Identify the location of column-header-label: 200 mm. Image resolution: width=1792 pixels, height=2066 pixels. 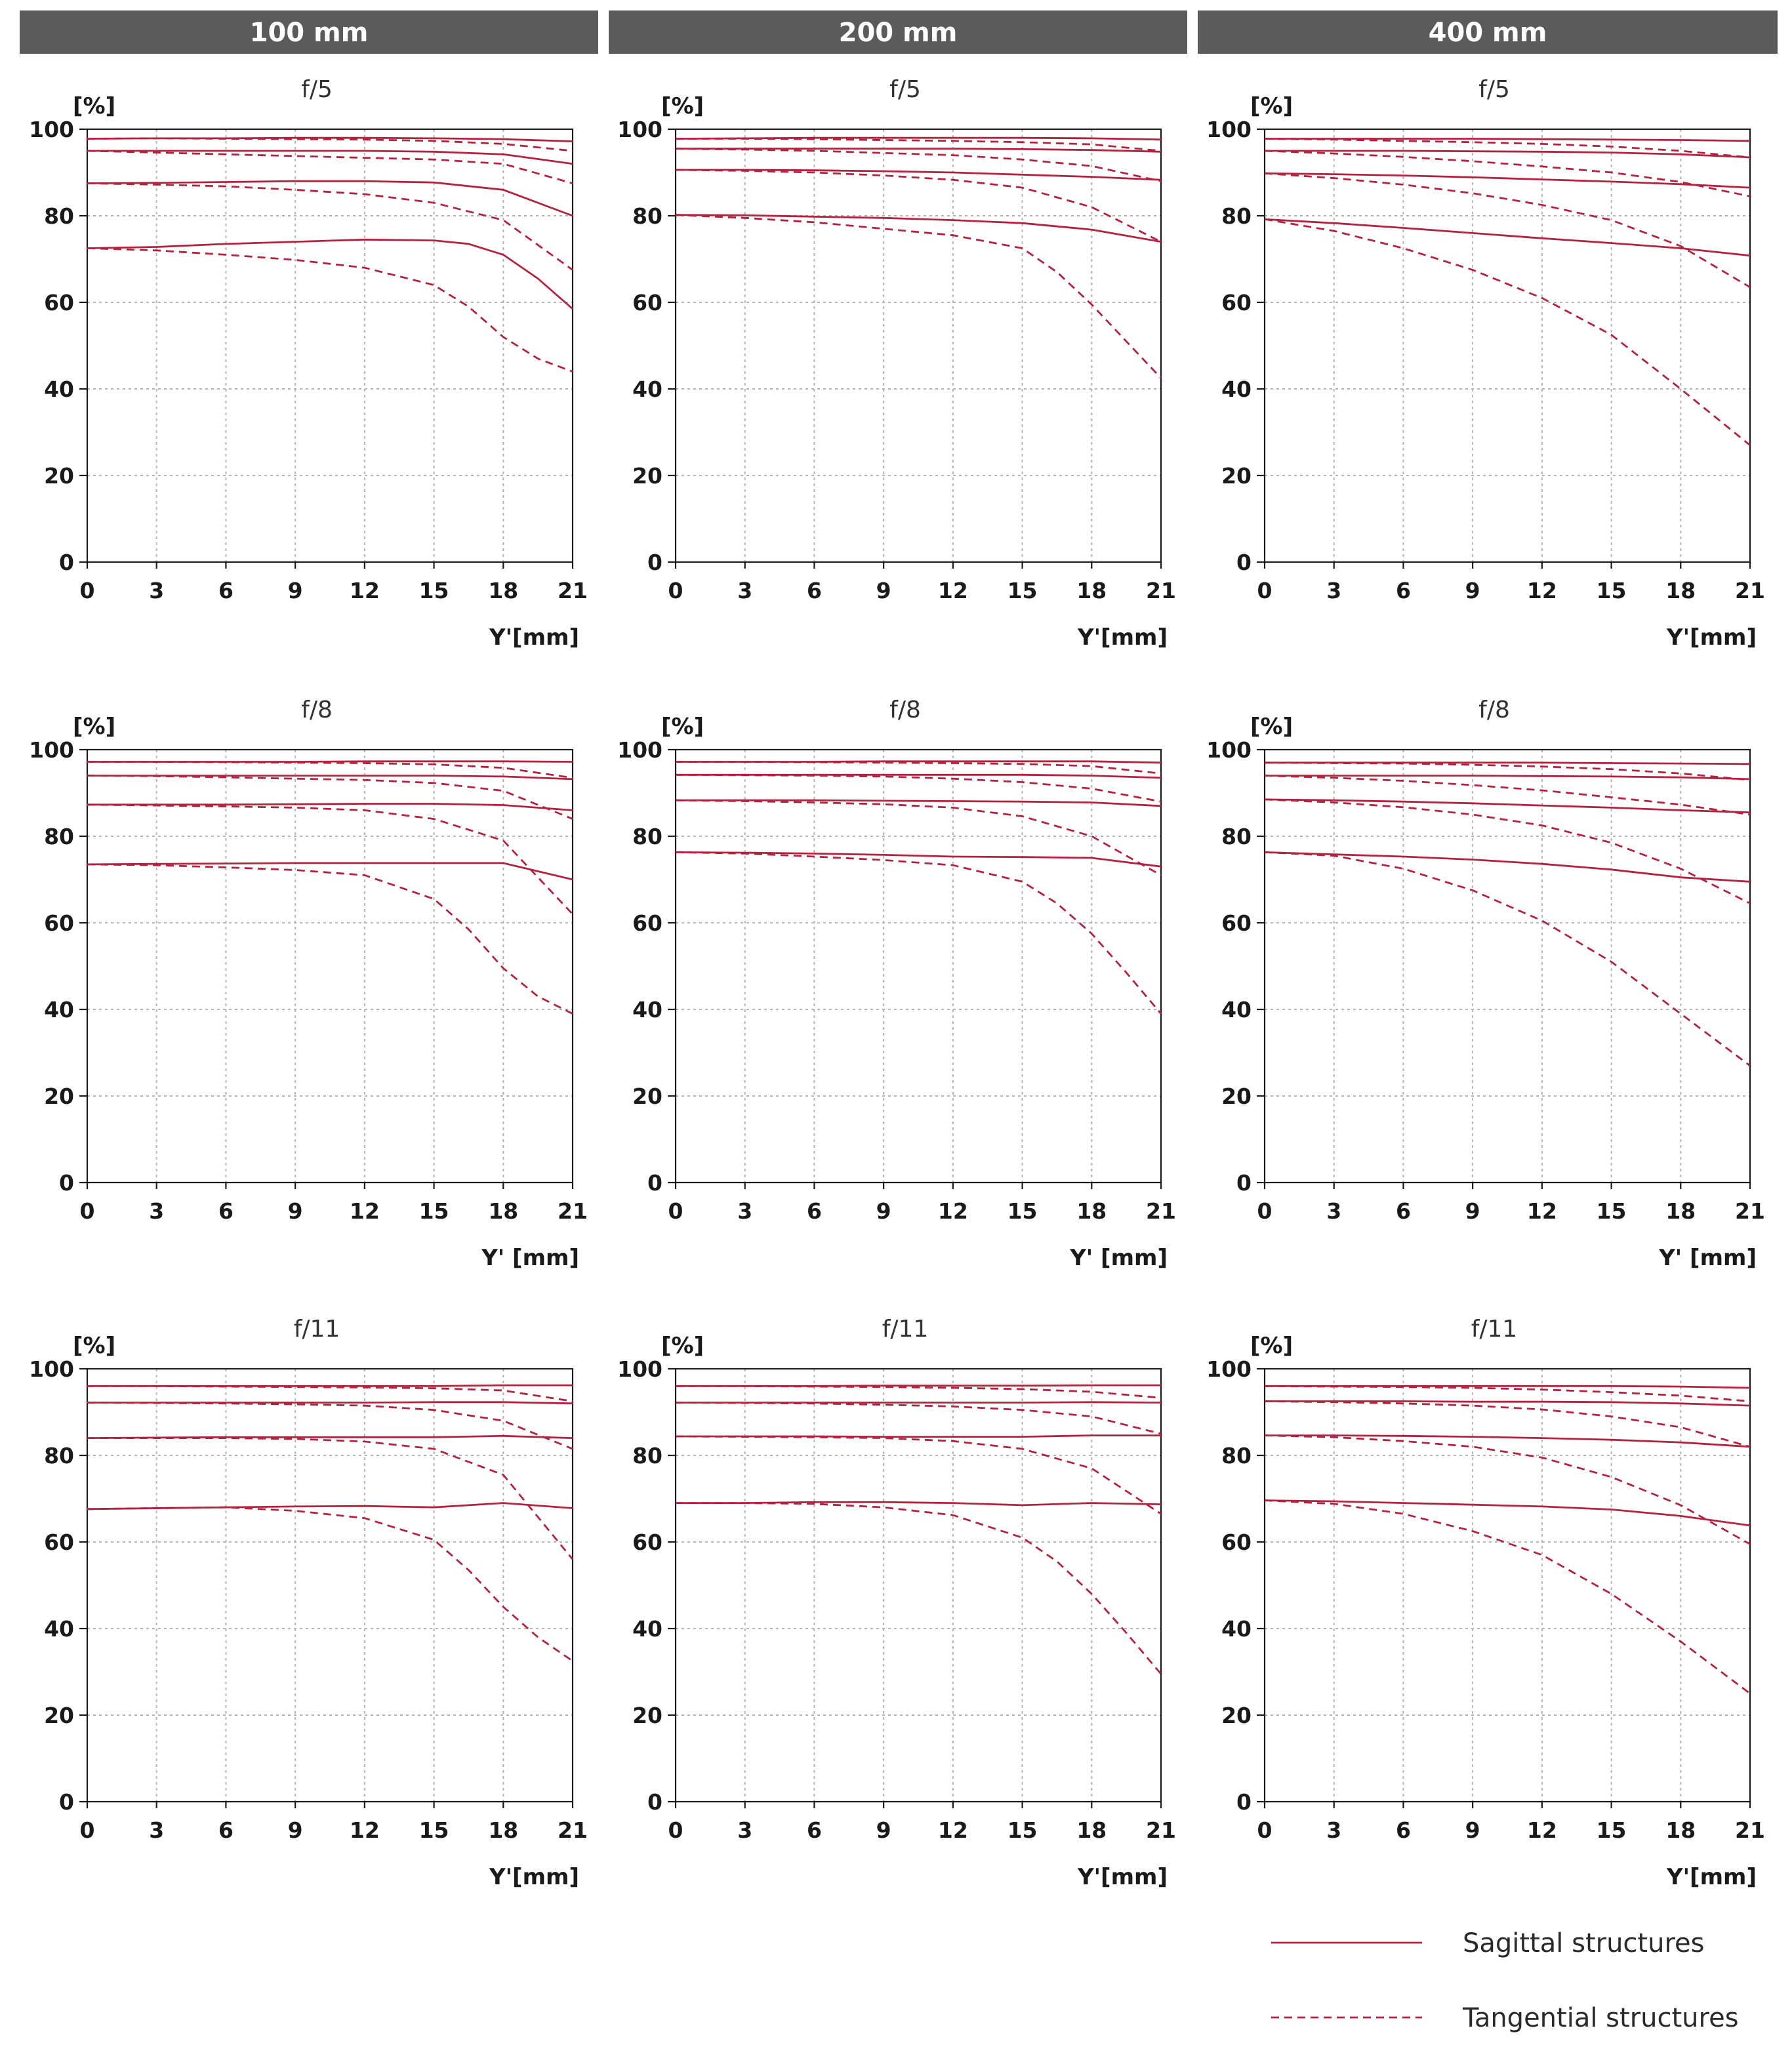
(898, 33).